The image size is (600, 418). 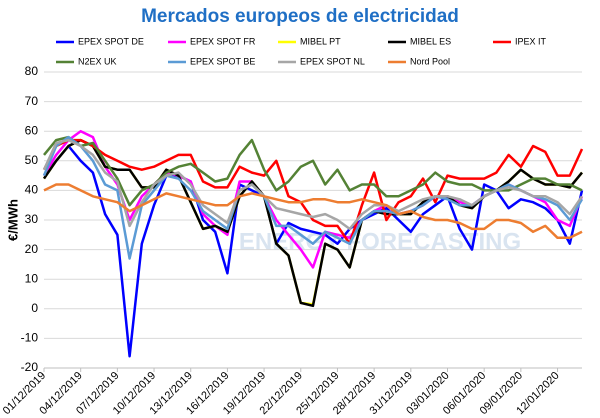 I want to click on legend-label: EPEX SPOT NL, so click(x=332, y=61).